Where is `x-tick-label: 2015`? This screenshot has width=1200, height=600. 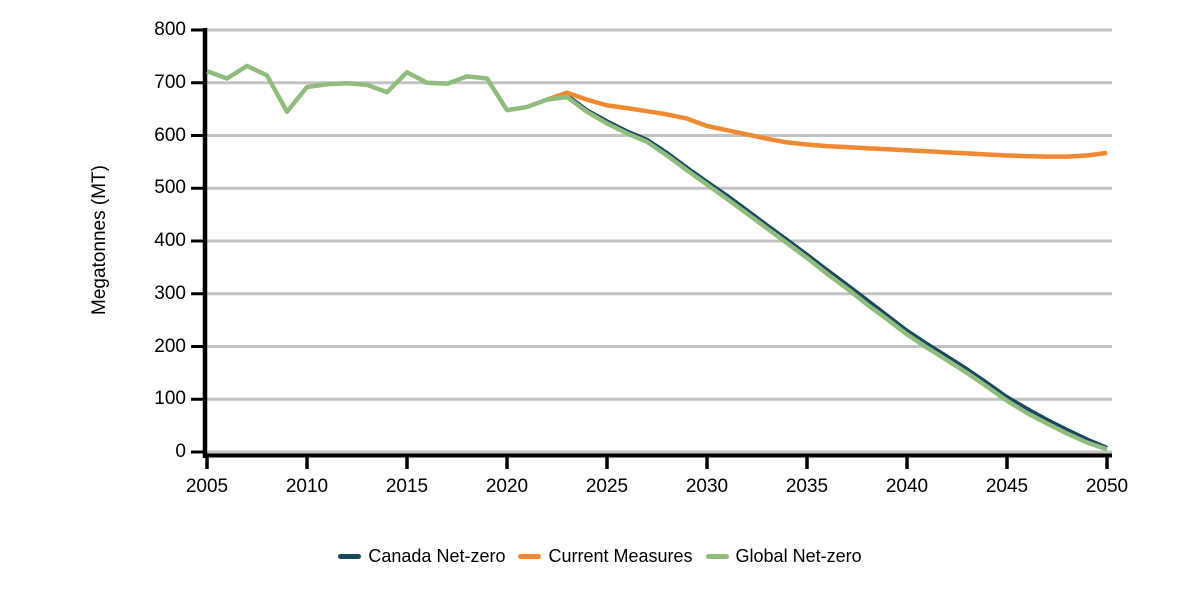 x-tick-label: 2015 is located at coordinates (407, 486).